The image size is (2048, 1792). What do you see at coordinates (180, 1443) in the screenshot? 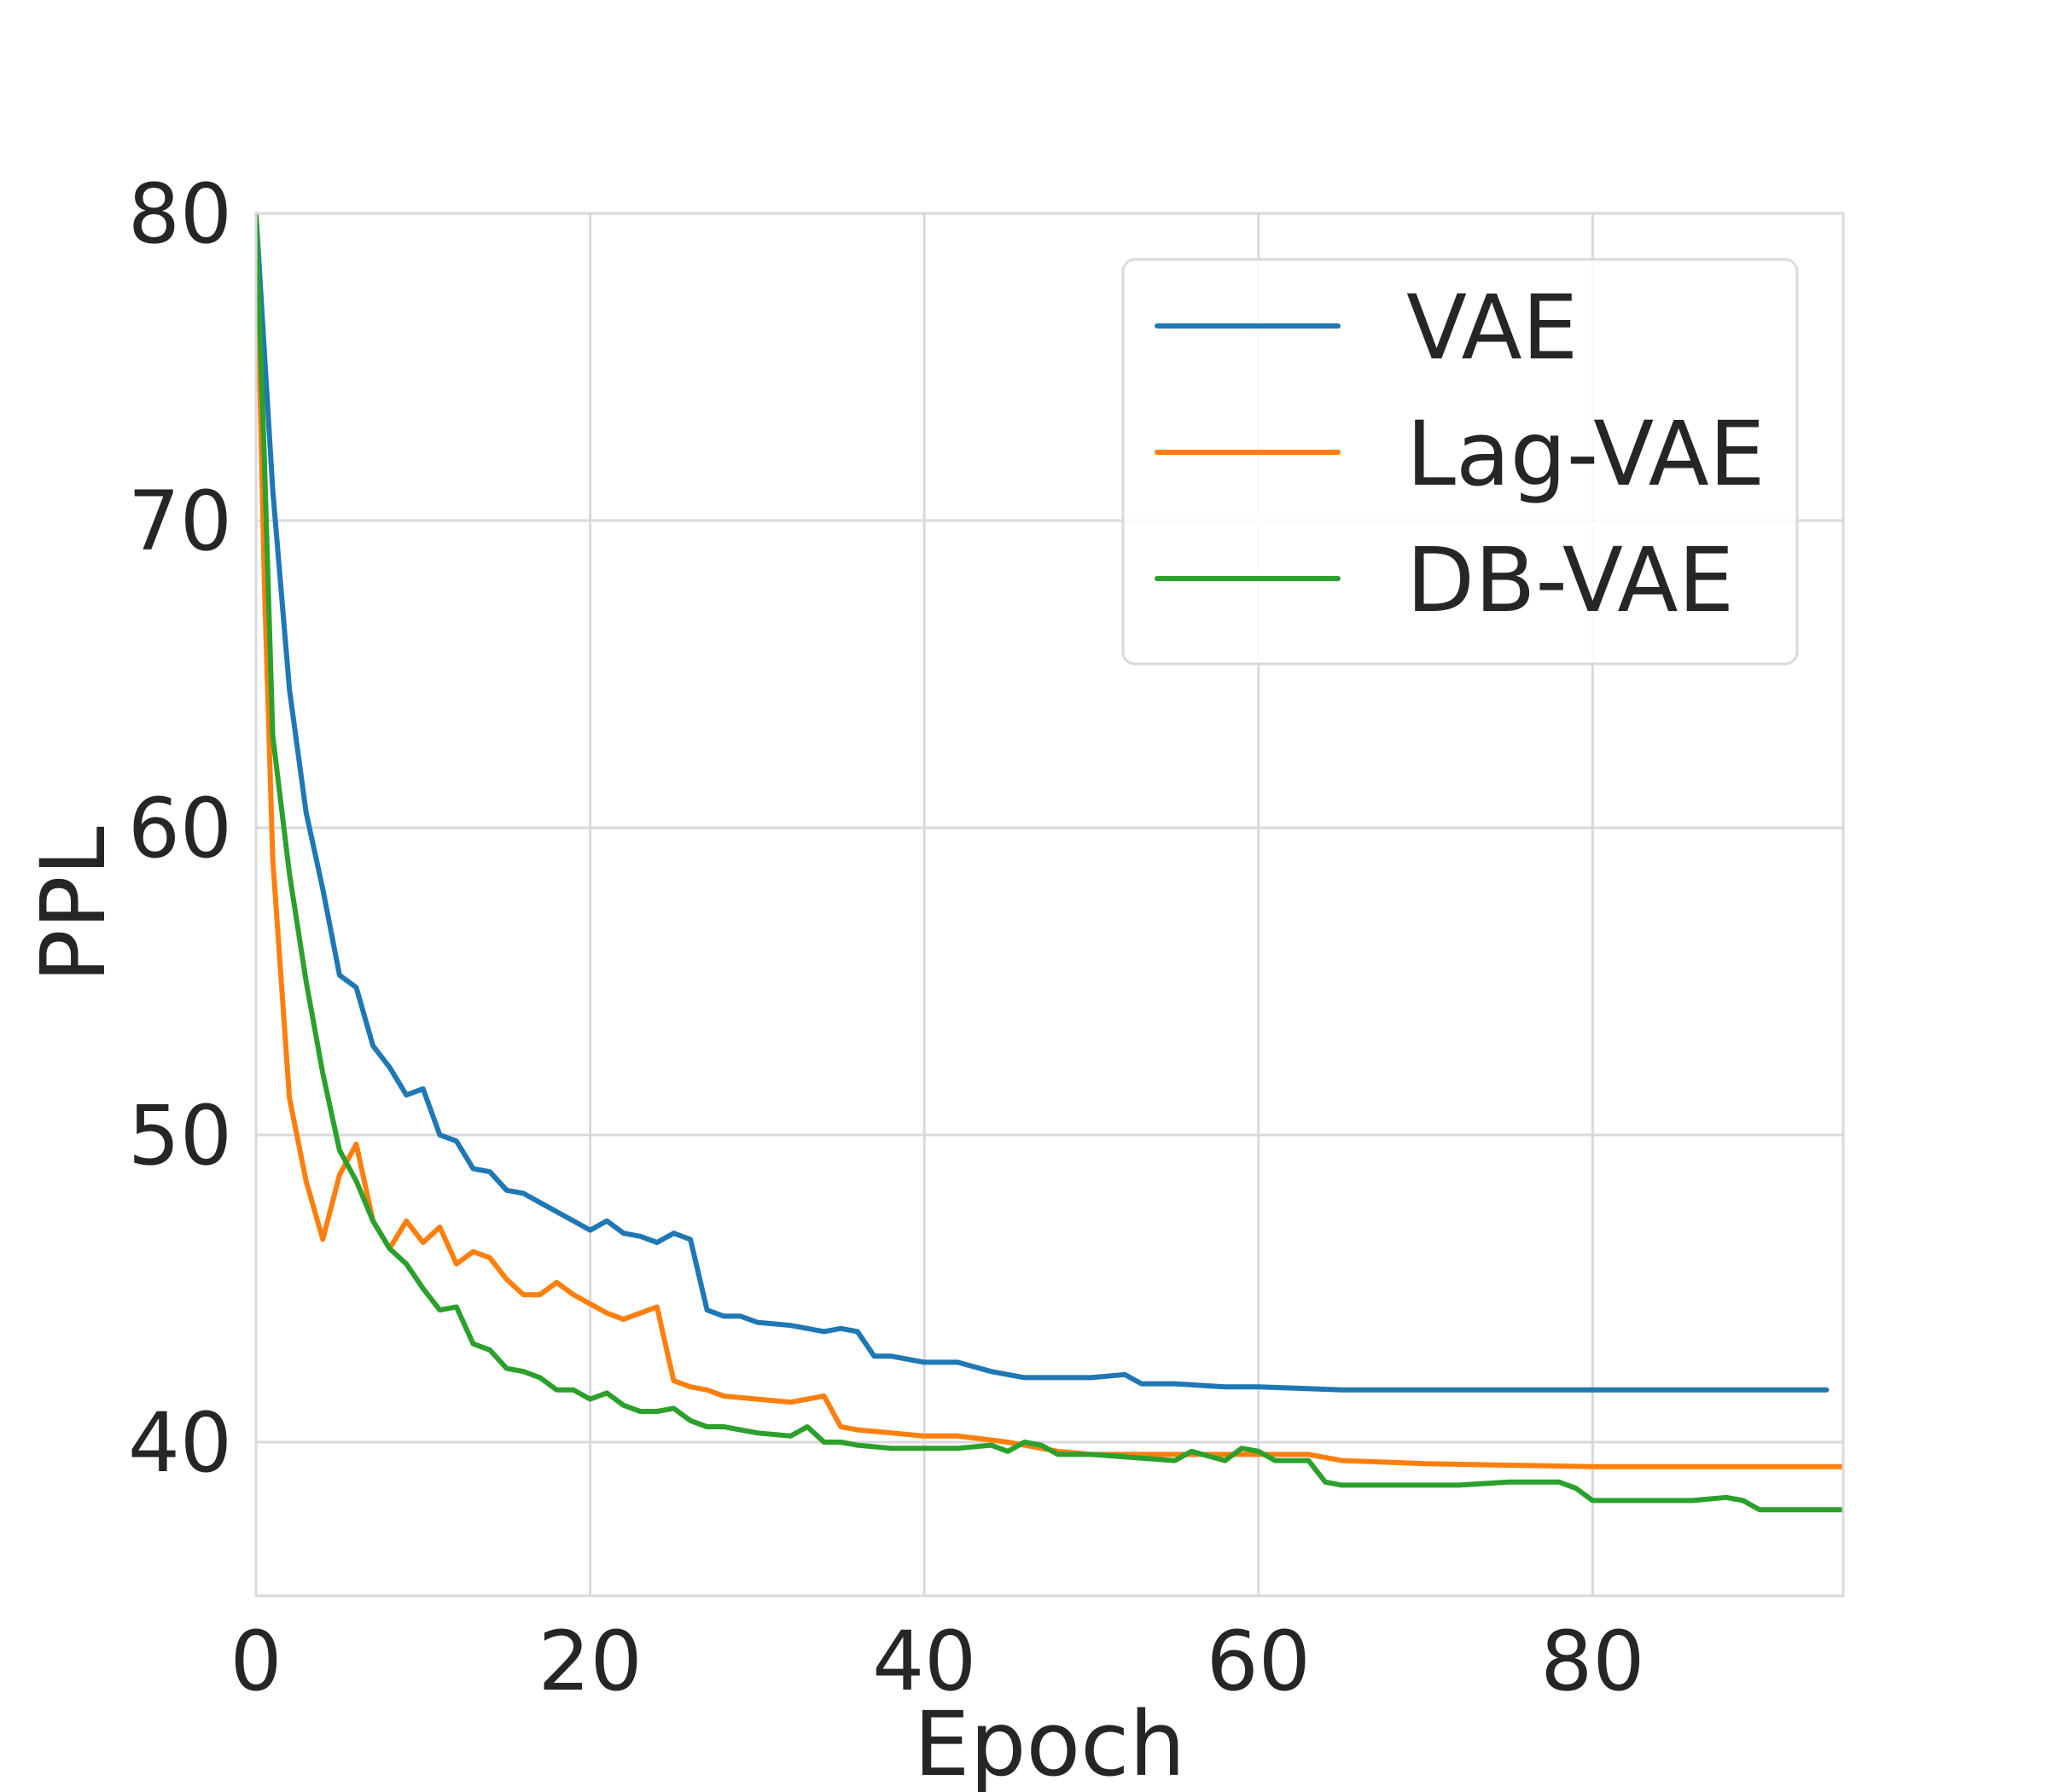
I see `y-tick-label: 40` at bounding box center [180, 1443].